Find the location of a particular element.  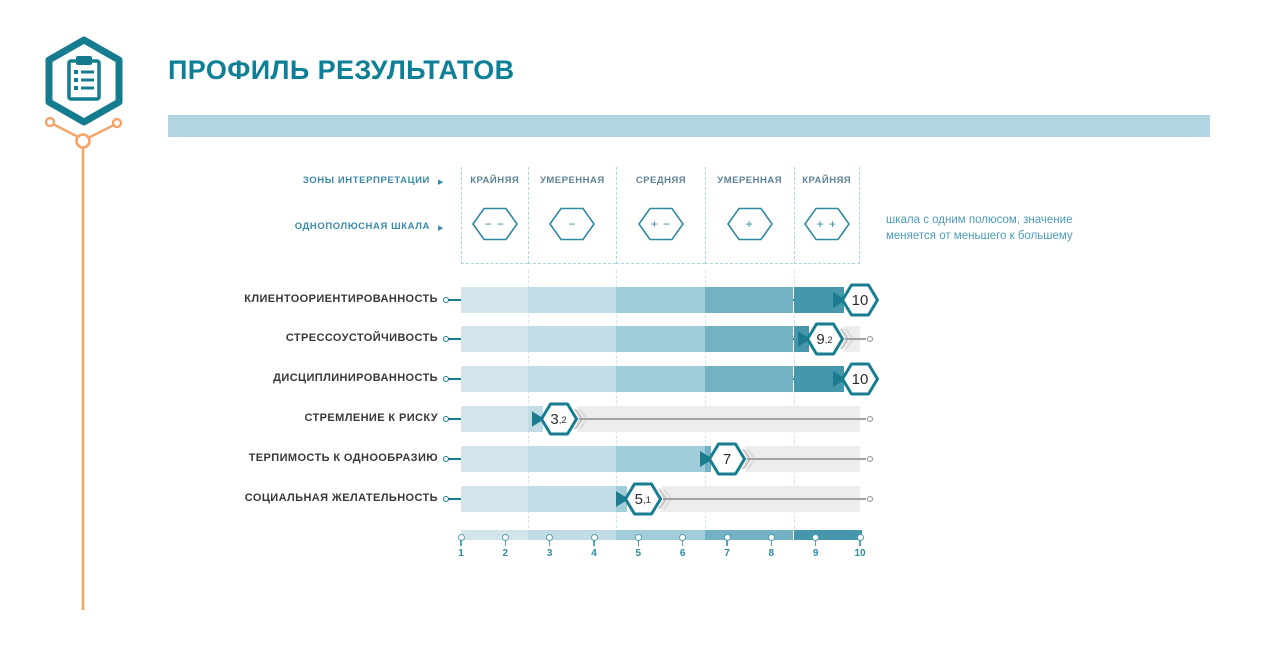

title-underline-band is located at coordinates (689, 126).